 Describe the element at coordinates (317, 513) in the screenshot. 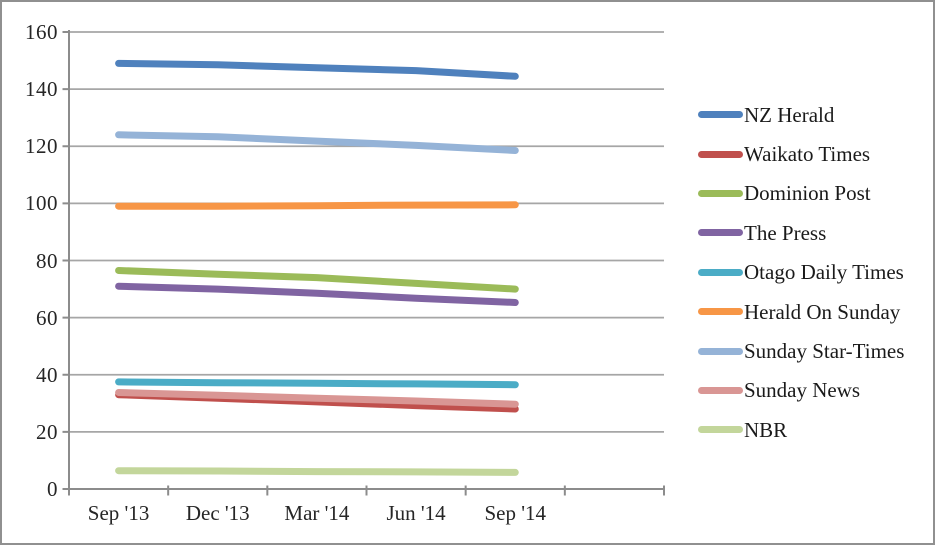

I see `x-axis-label-mar-14: Mar '14` at that location.